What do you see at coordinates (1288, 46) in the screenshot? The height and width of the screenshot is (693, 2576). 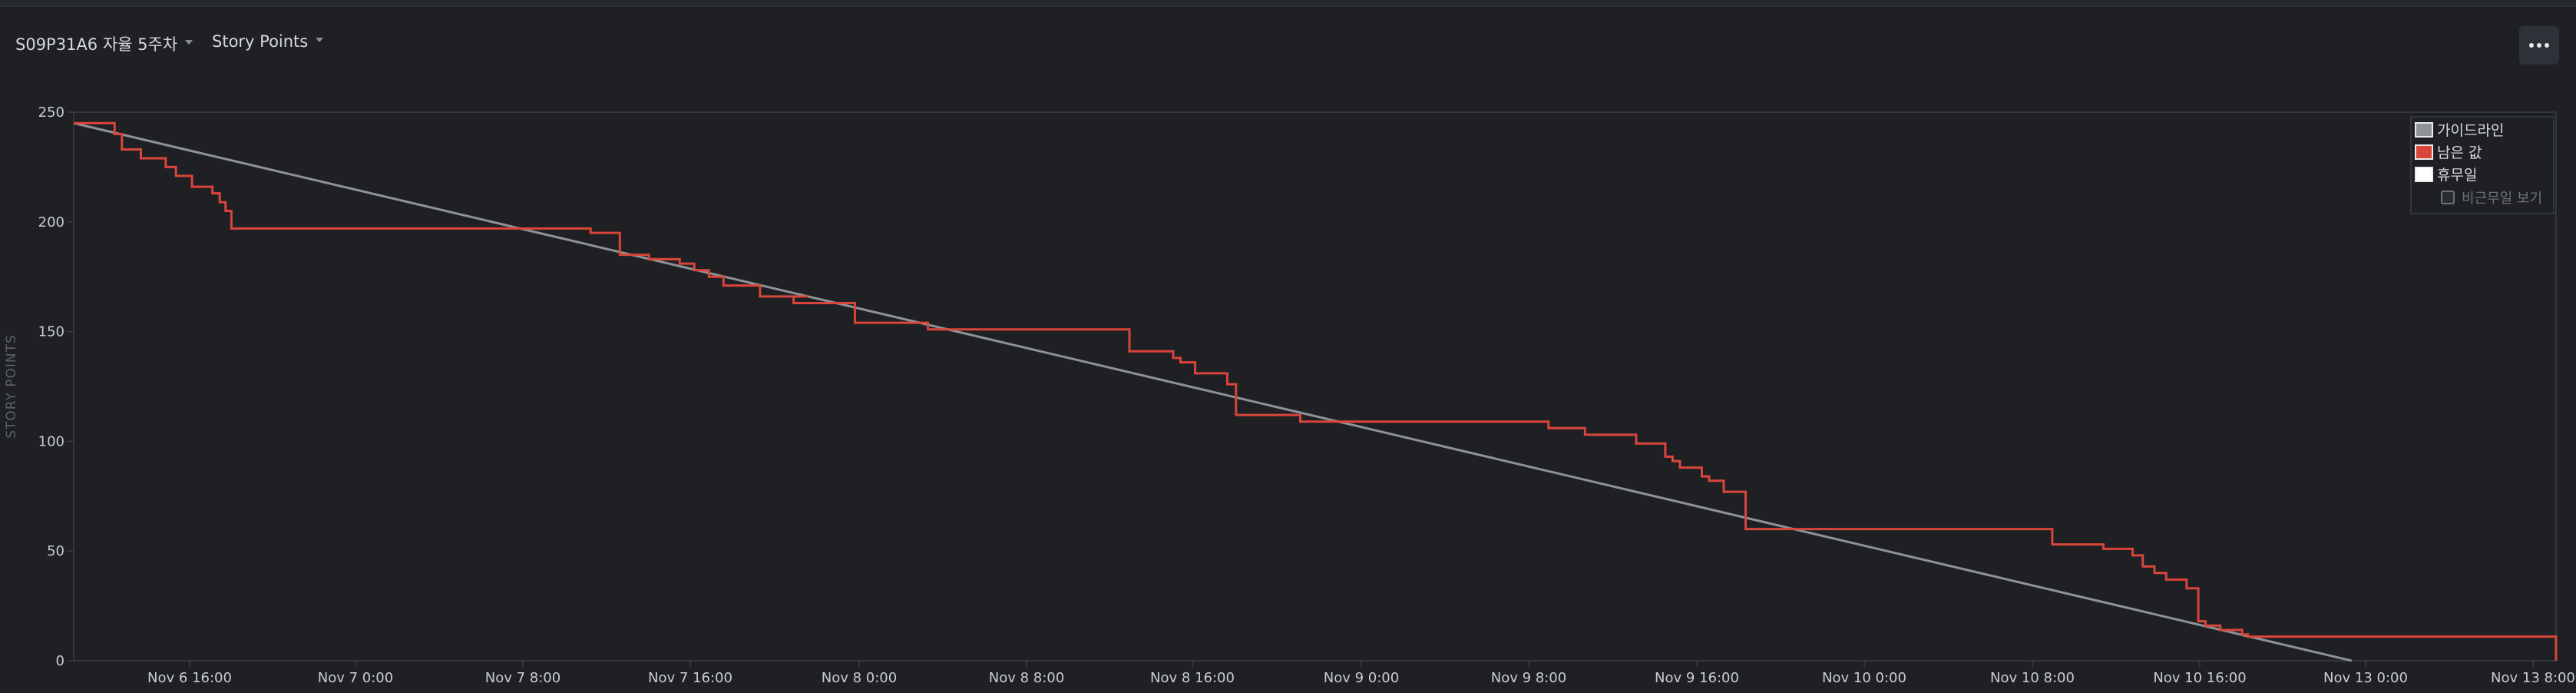 I see `chart-toolbar: S09P31A6 자율 5주차 Story Points` at bounding box center [1288, 46].